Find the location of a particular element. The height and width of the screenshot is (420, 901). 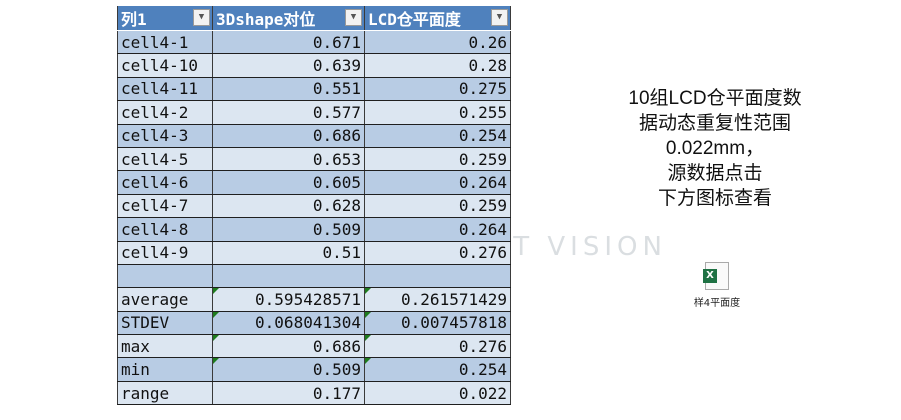

table-row: cell4-2 0.577 0.255 is located at coordinates (314, 112).